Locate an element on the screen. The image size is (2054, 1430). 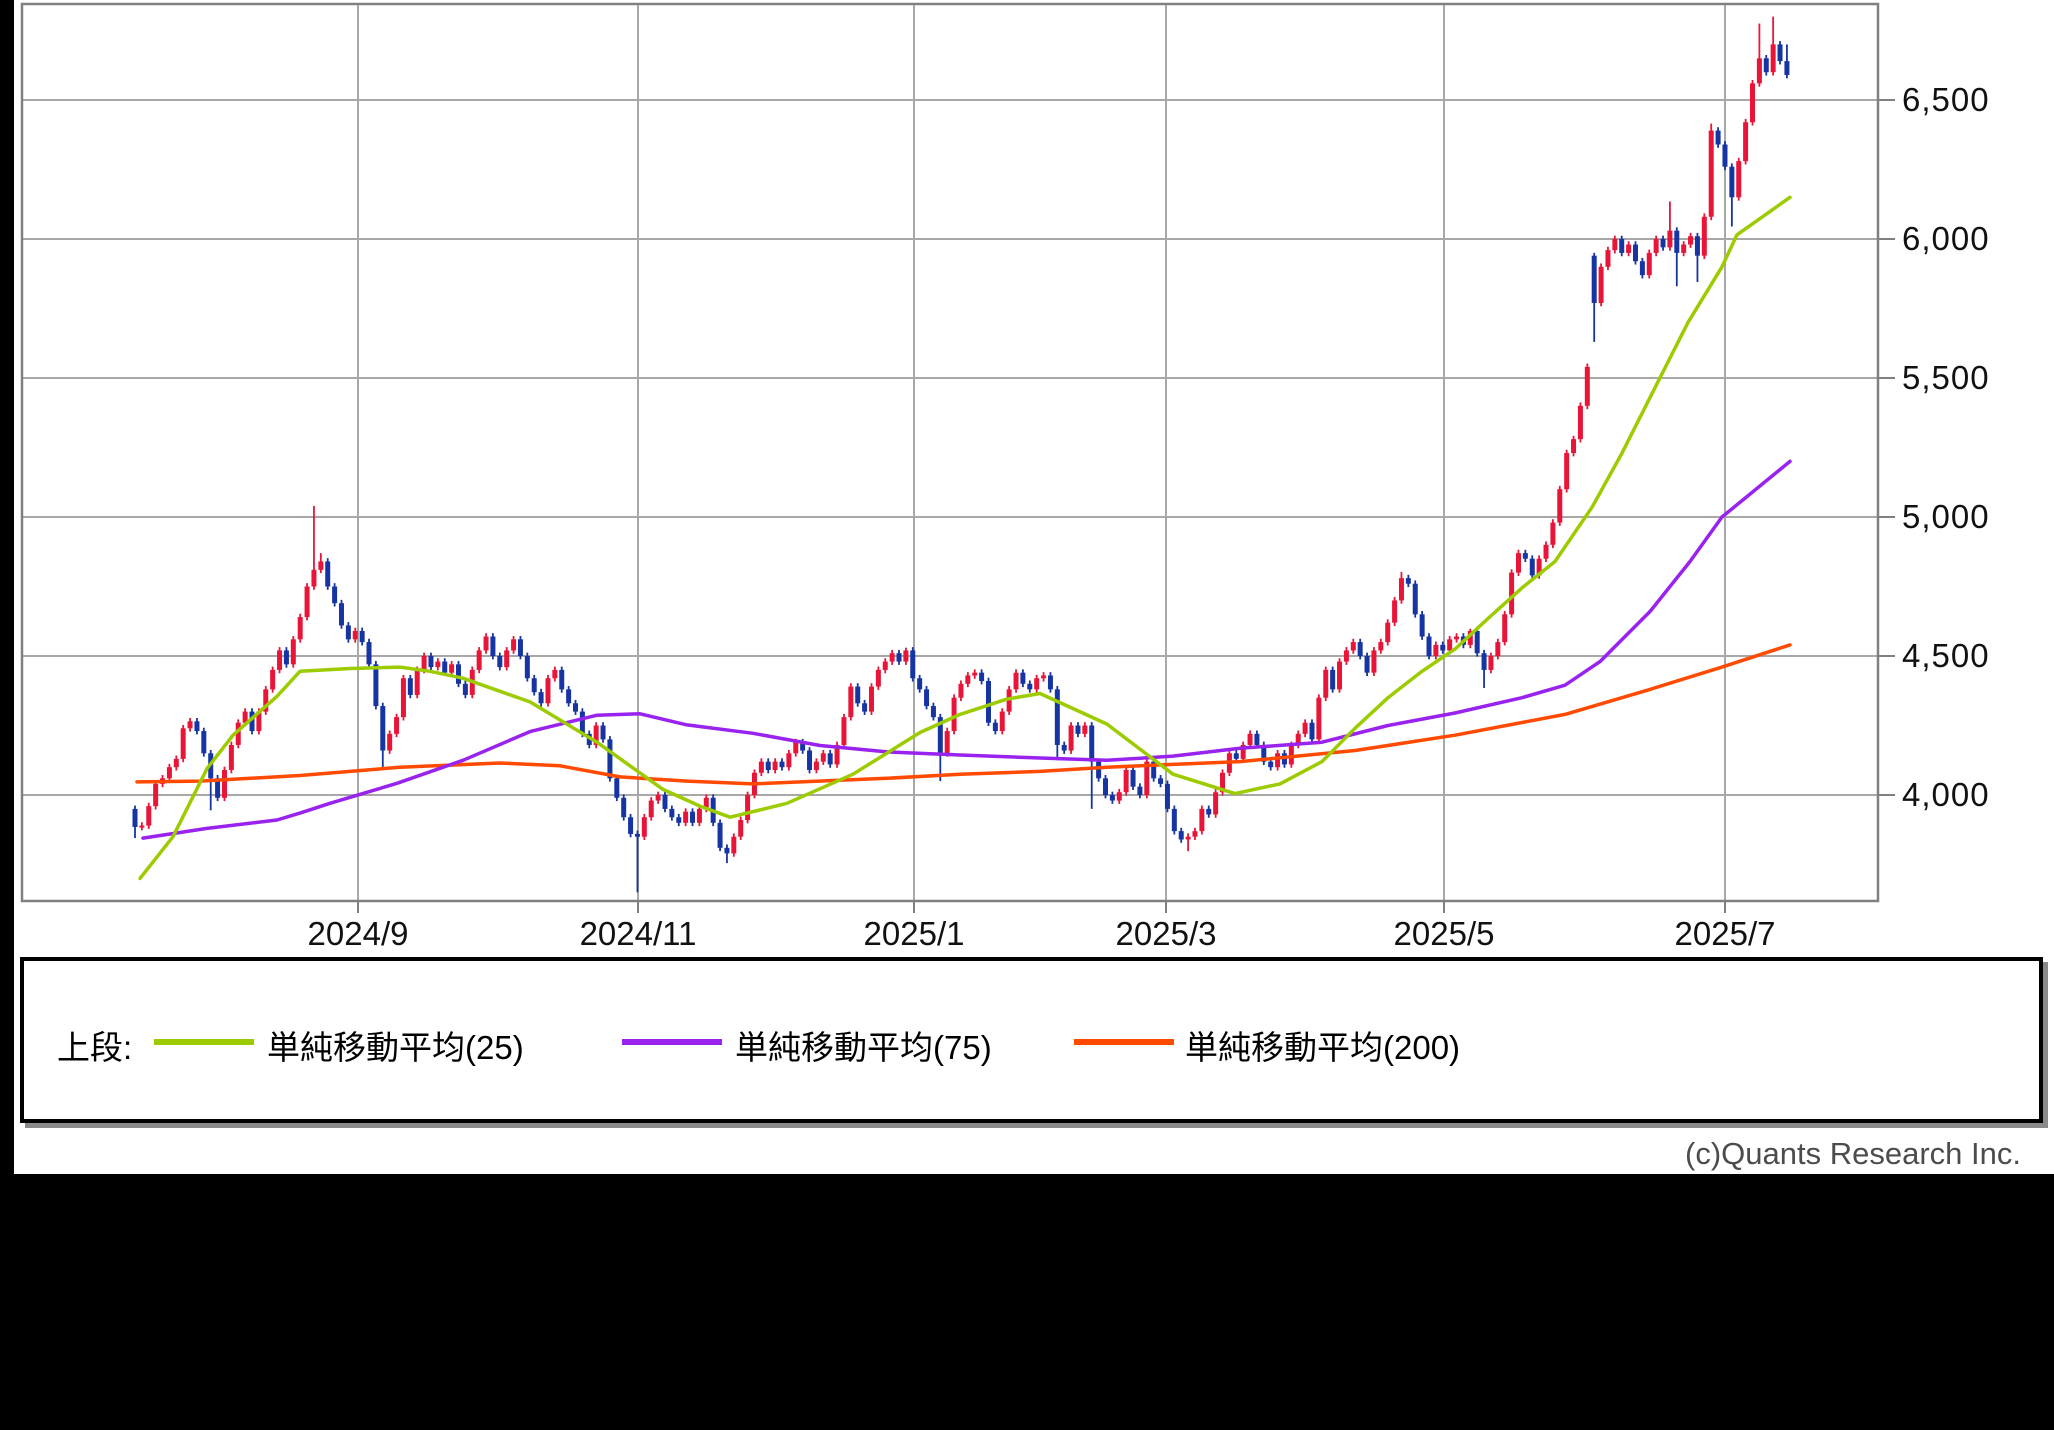
sma75-line-swatch is located at coordinates (672, 1042).